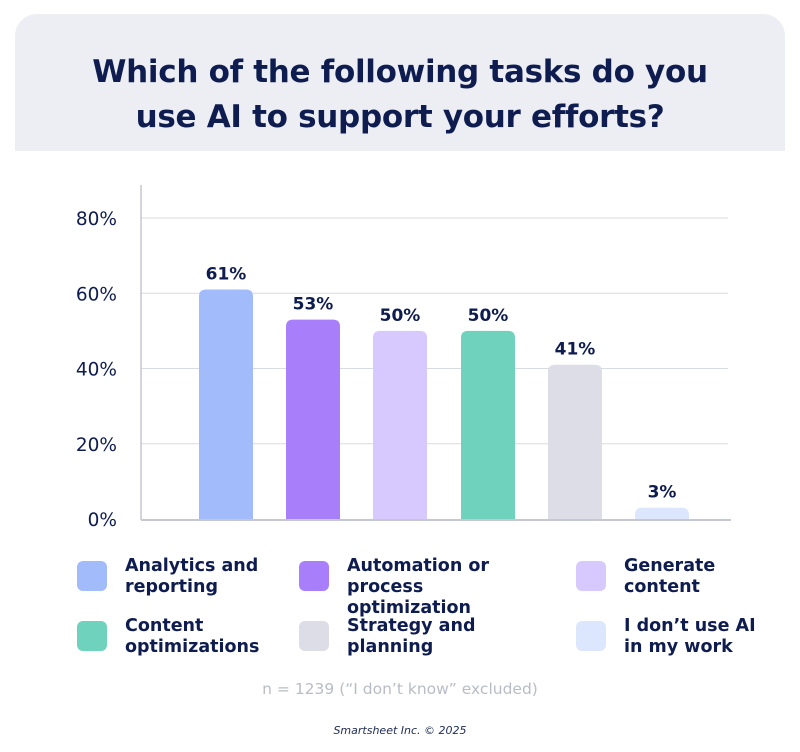 The width and height of the screenshot is (800, 752). Describe the element at coordinates (712, 577) in the screenshot. I see `legend-label: Generate content` at that location.